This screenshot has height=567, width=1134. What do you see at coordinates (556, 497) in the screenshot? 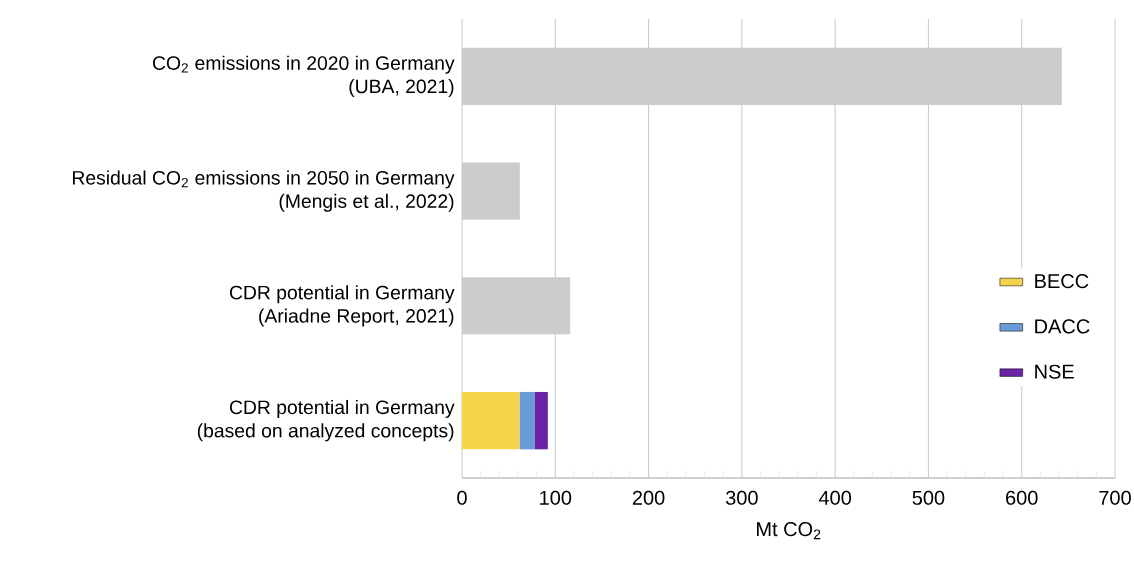
I see `x-tick-label: 100` at bounding box center [556, 497].